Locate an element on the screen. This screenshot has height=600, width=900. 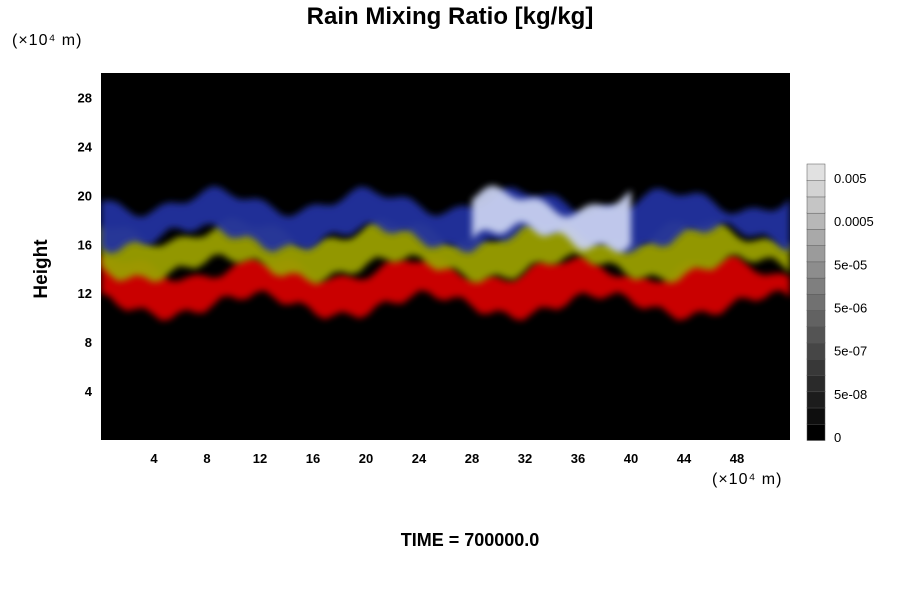
colorbar-label: 5e-06 is located at coordinates (850, 308).